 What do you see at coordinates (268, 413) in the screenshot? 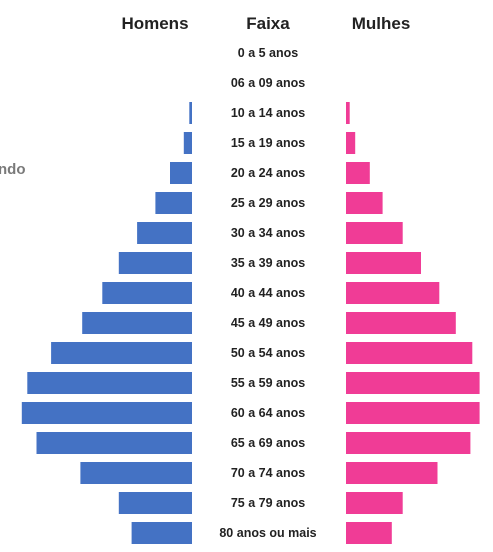
I see `age-band-label-12: 60 a 64 anos` at bounding box center [268, 413].